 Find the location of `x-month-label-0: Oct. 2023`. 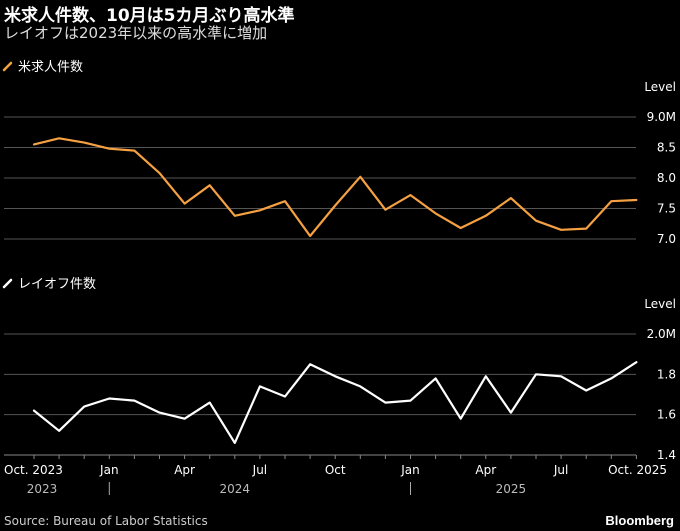

x-month-label-0: Oct. 2023 is located at coordinates (33, 470).